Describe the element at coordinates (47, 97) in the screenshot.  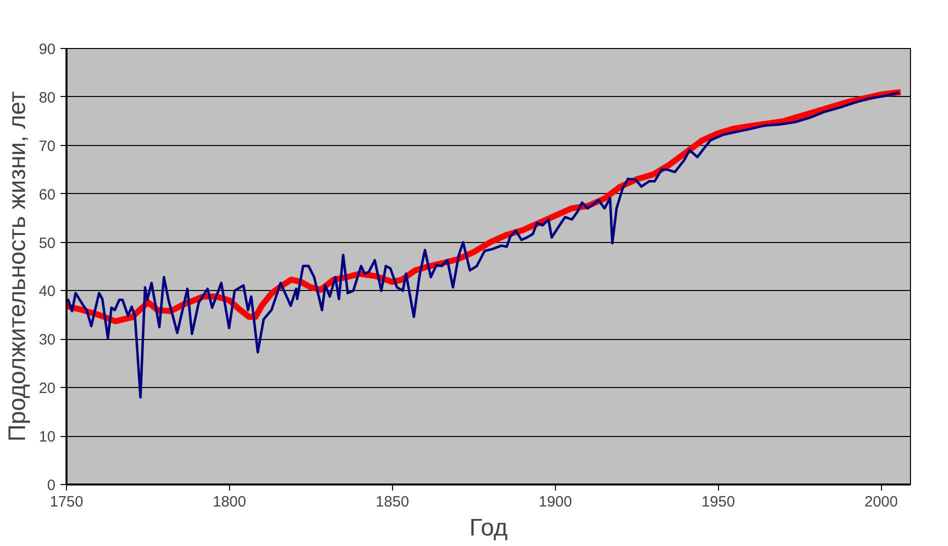
I see `y-tick-label: 80` at that location.